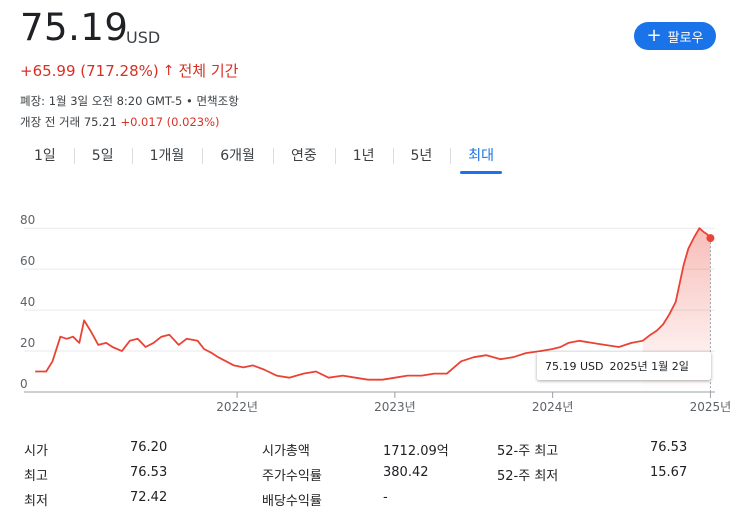  Describe the element at coordinates (27, 302) in the screenshot. I see `y-tick-label: 40` at that location.